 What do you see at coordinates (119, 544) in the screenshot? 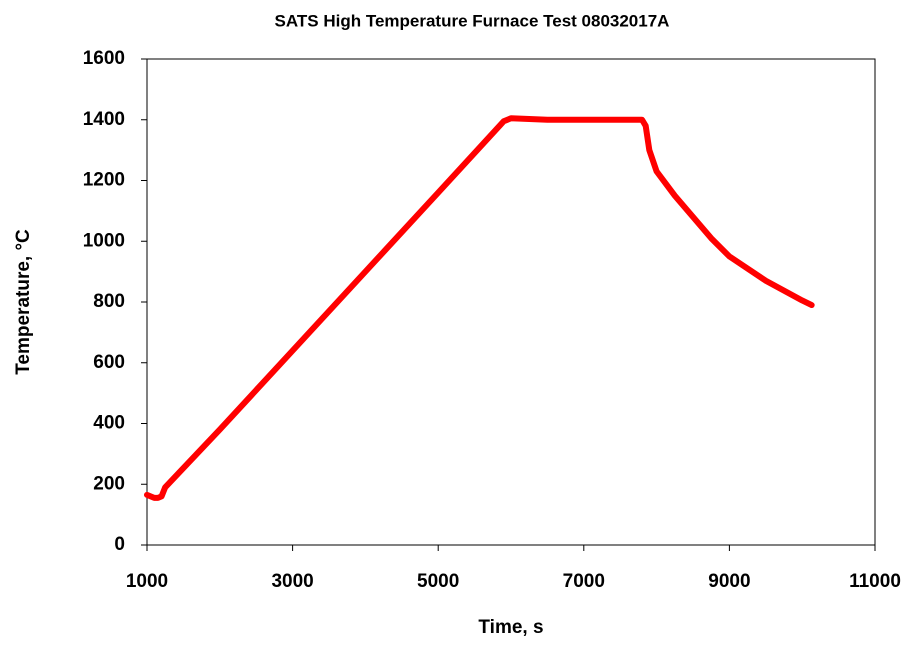
I see `y-tick-label: 0` at bounding box center [119, 544].